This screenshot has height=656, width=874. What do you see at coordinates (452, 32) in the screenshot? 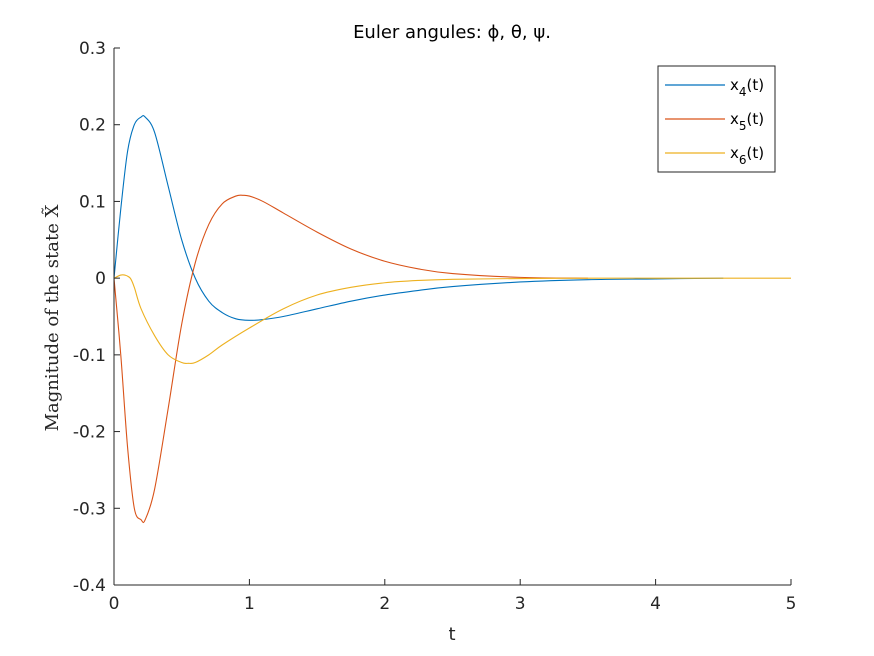
I see `chart-title: Euler angules: ϕ, θ, ψ.` at bounding box center [452, 32].